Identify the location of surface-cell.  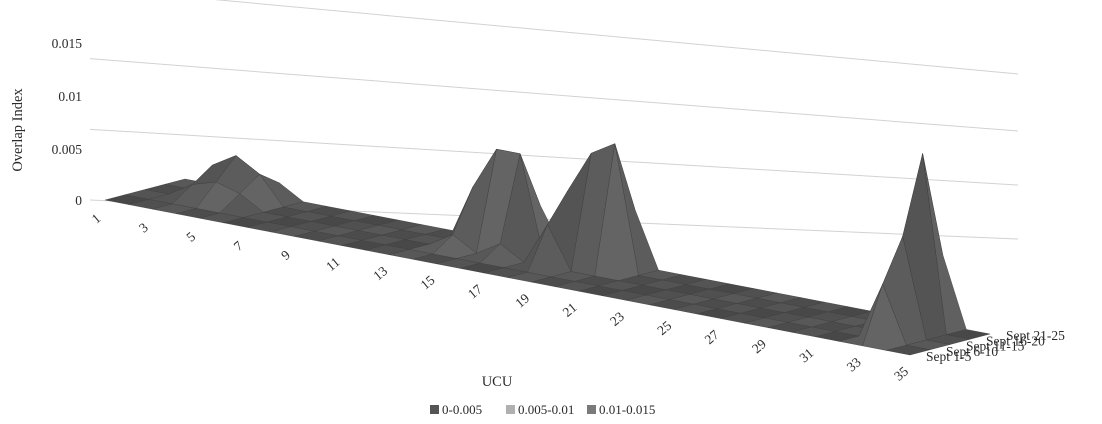
(908, 350).